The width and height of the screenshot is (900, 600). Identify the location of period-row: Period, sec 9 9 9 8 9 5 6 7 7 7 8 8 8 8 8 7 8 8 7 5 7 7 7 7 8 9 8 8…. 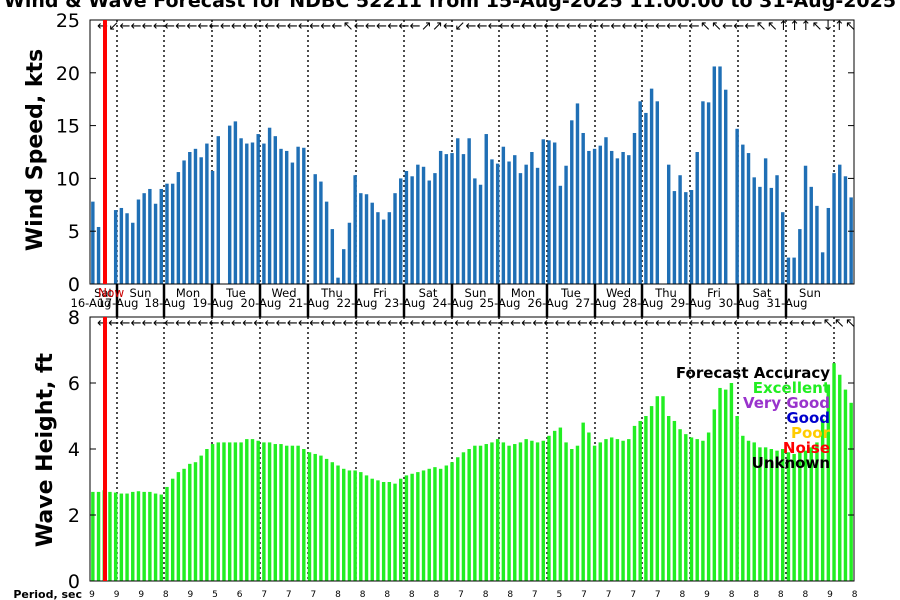
(435, 594).